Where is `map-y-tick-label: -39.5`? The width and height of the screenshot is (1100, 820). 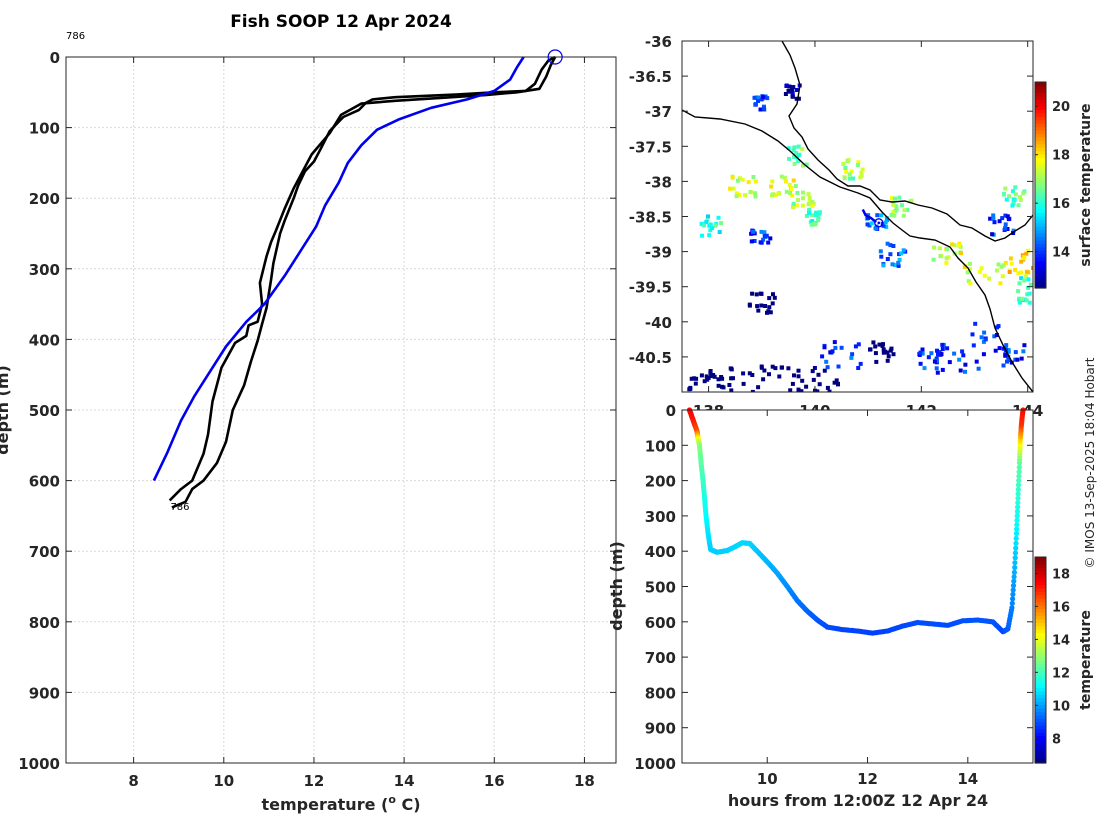 map-y-tick-label: -39.5 is located at coordinates (650, 288).